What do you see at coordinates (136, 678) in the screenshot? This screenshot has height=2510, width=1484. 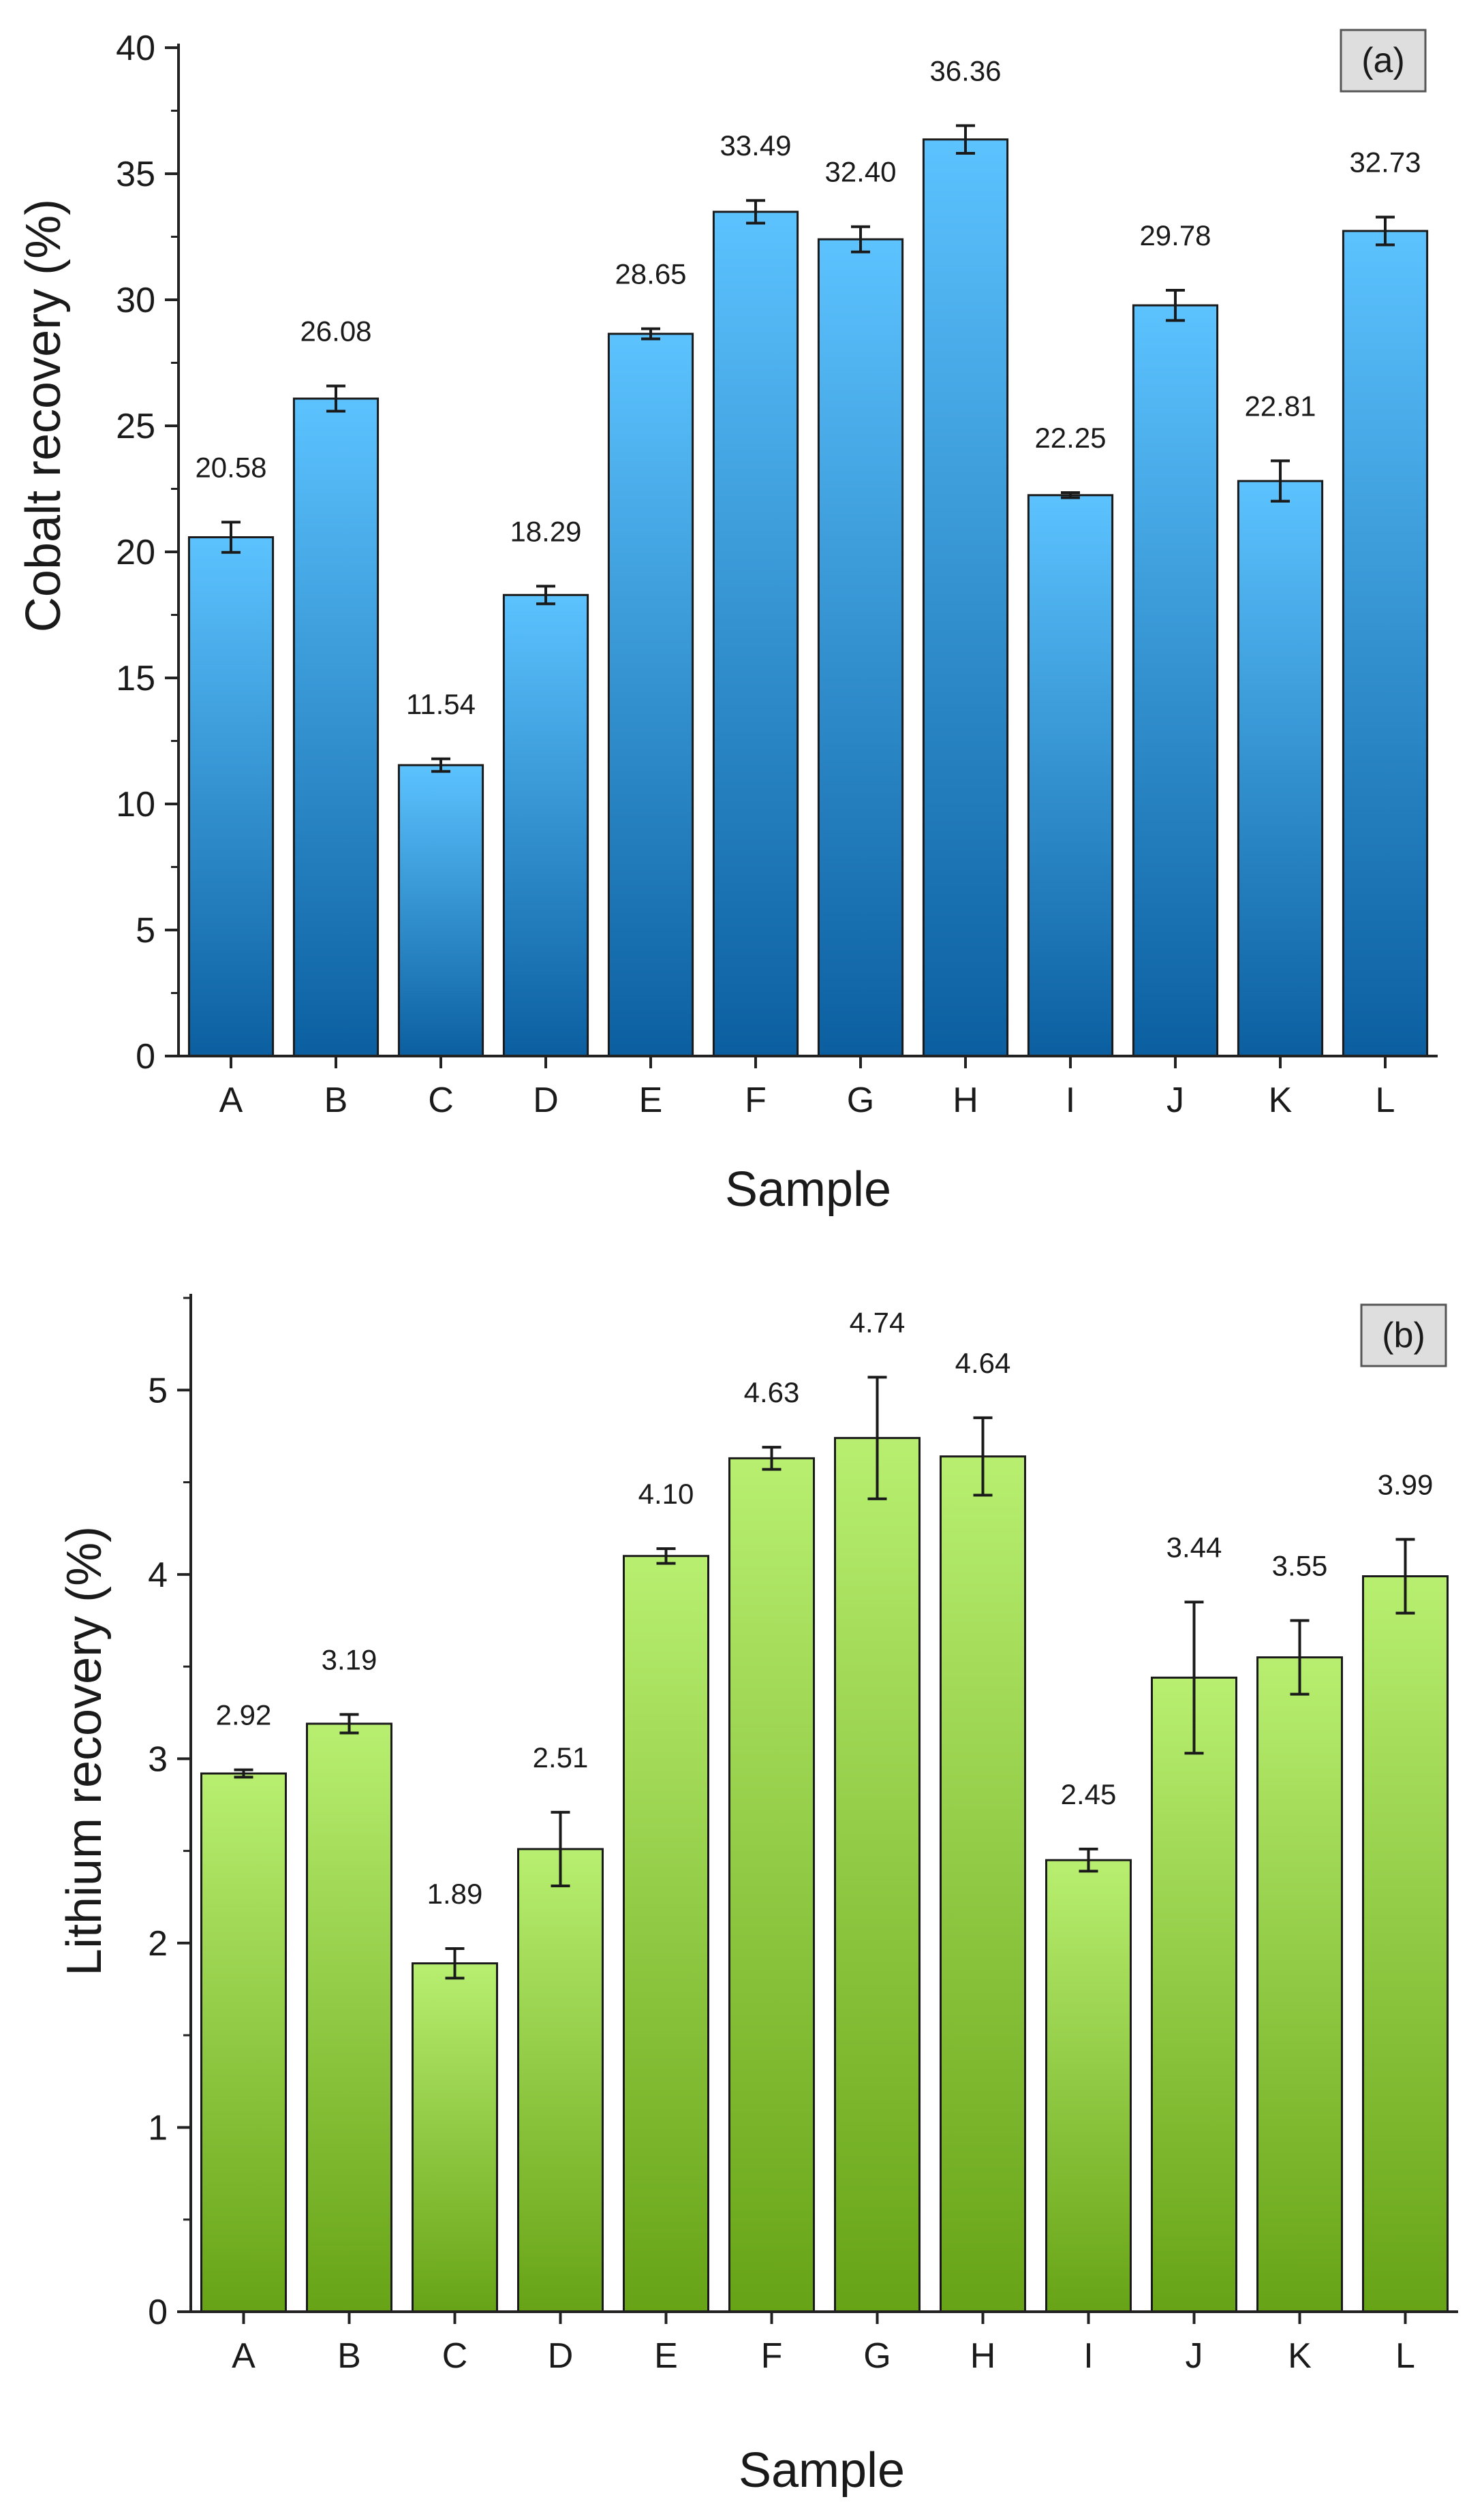 I see `y-tick-label: 15` at bounding box center [136, 678].